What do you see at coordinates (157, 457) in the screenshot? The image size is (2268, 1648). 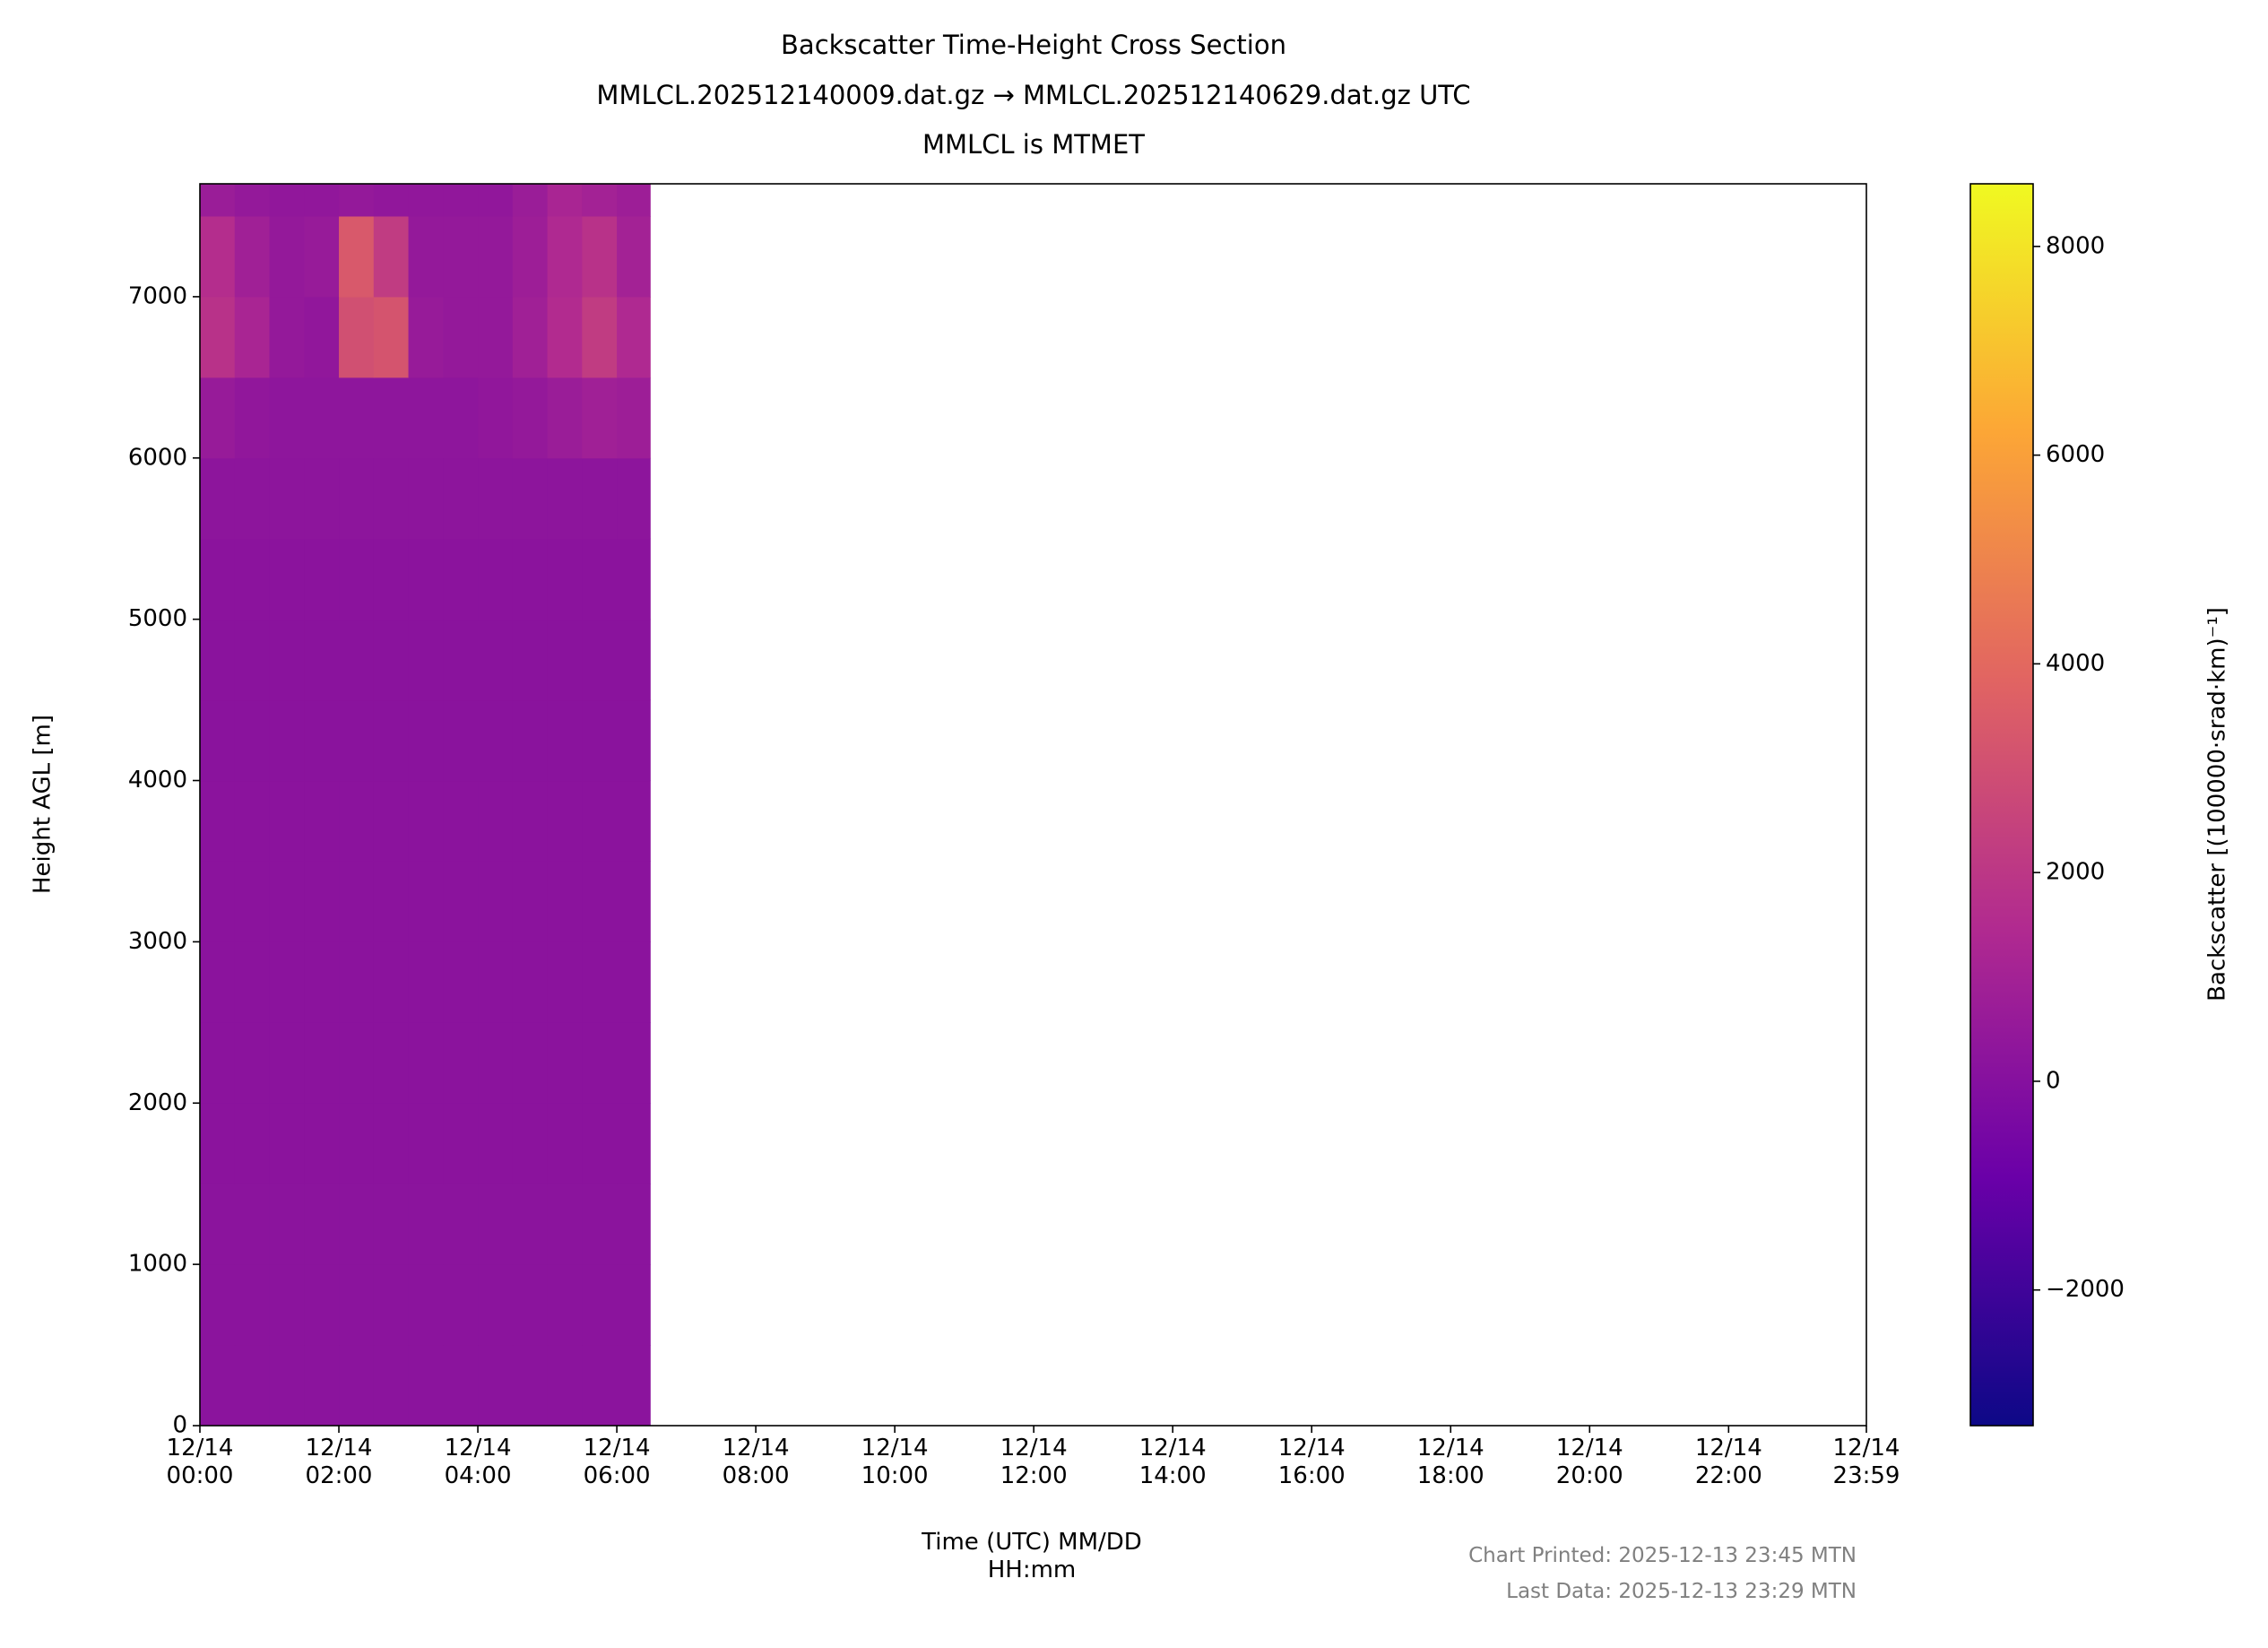 I see `y-tick-label: 6000` at bounding box center [157, 457].